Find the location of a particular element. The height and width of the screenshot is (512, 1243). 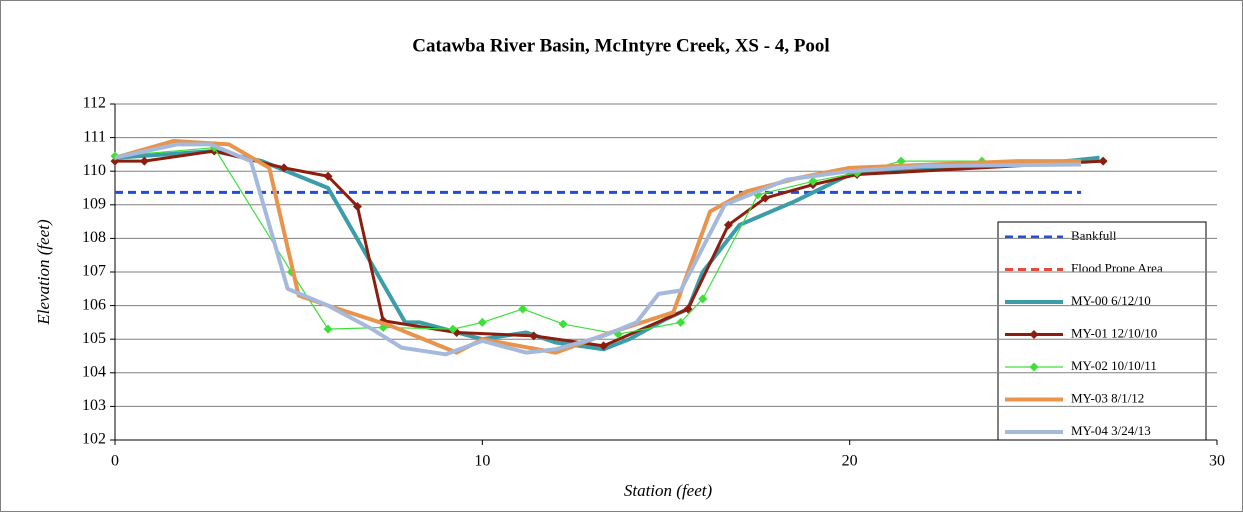

legend-label: MY-01 12/10/10 is located at coordinates (1114, 332).